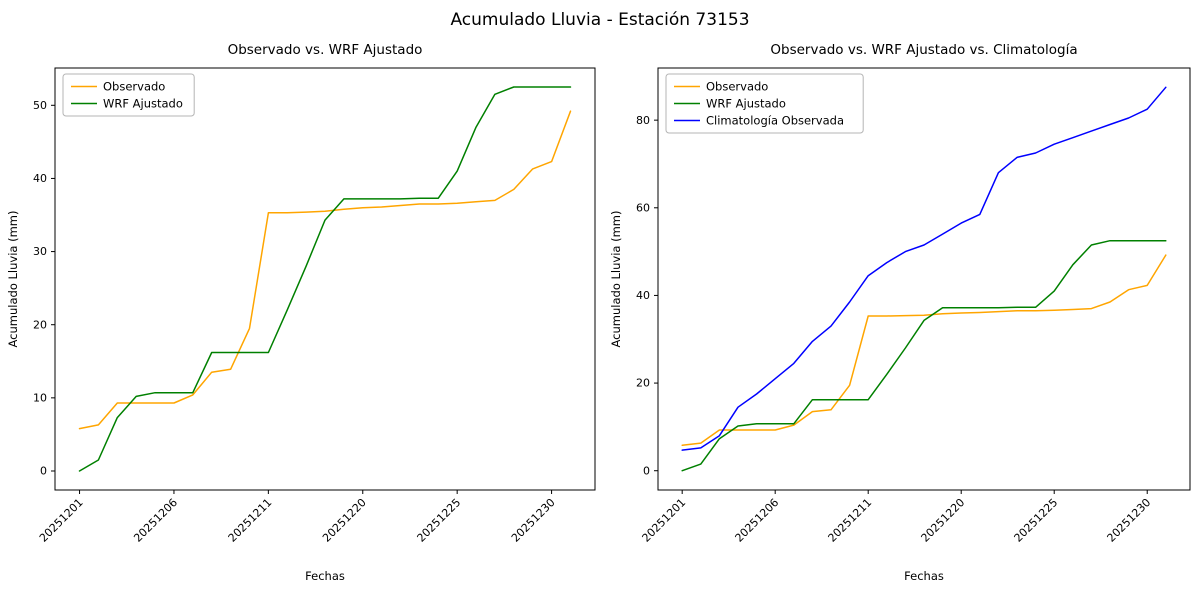 This screenshot has height=600, width=1200. I want to click on y-tick-label: 10, so click(40, 397).